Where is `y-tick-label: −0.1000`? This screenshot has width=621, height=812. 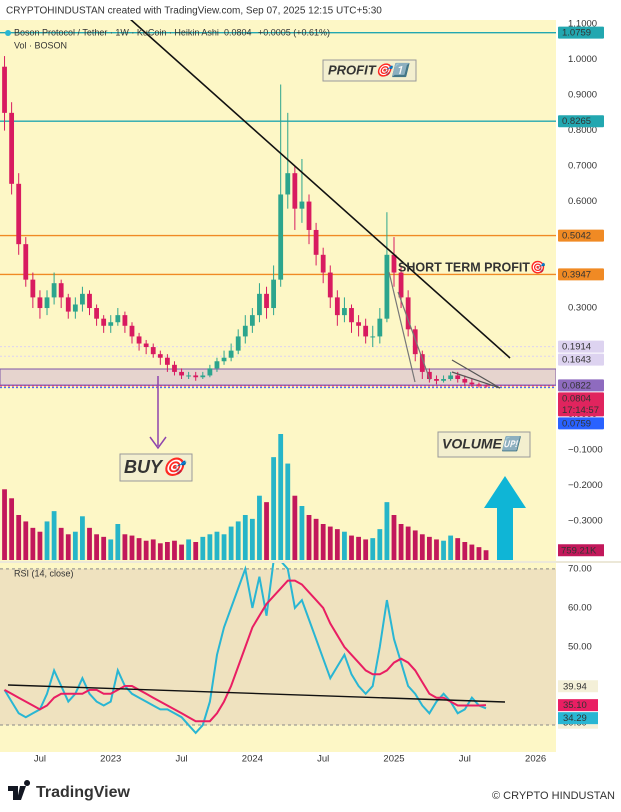
y-tick-label: −0.1000 is located at coordinates (585, 450).